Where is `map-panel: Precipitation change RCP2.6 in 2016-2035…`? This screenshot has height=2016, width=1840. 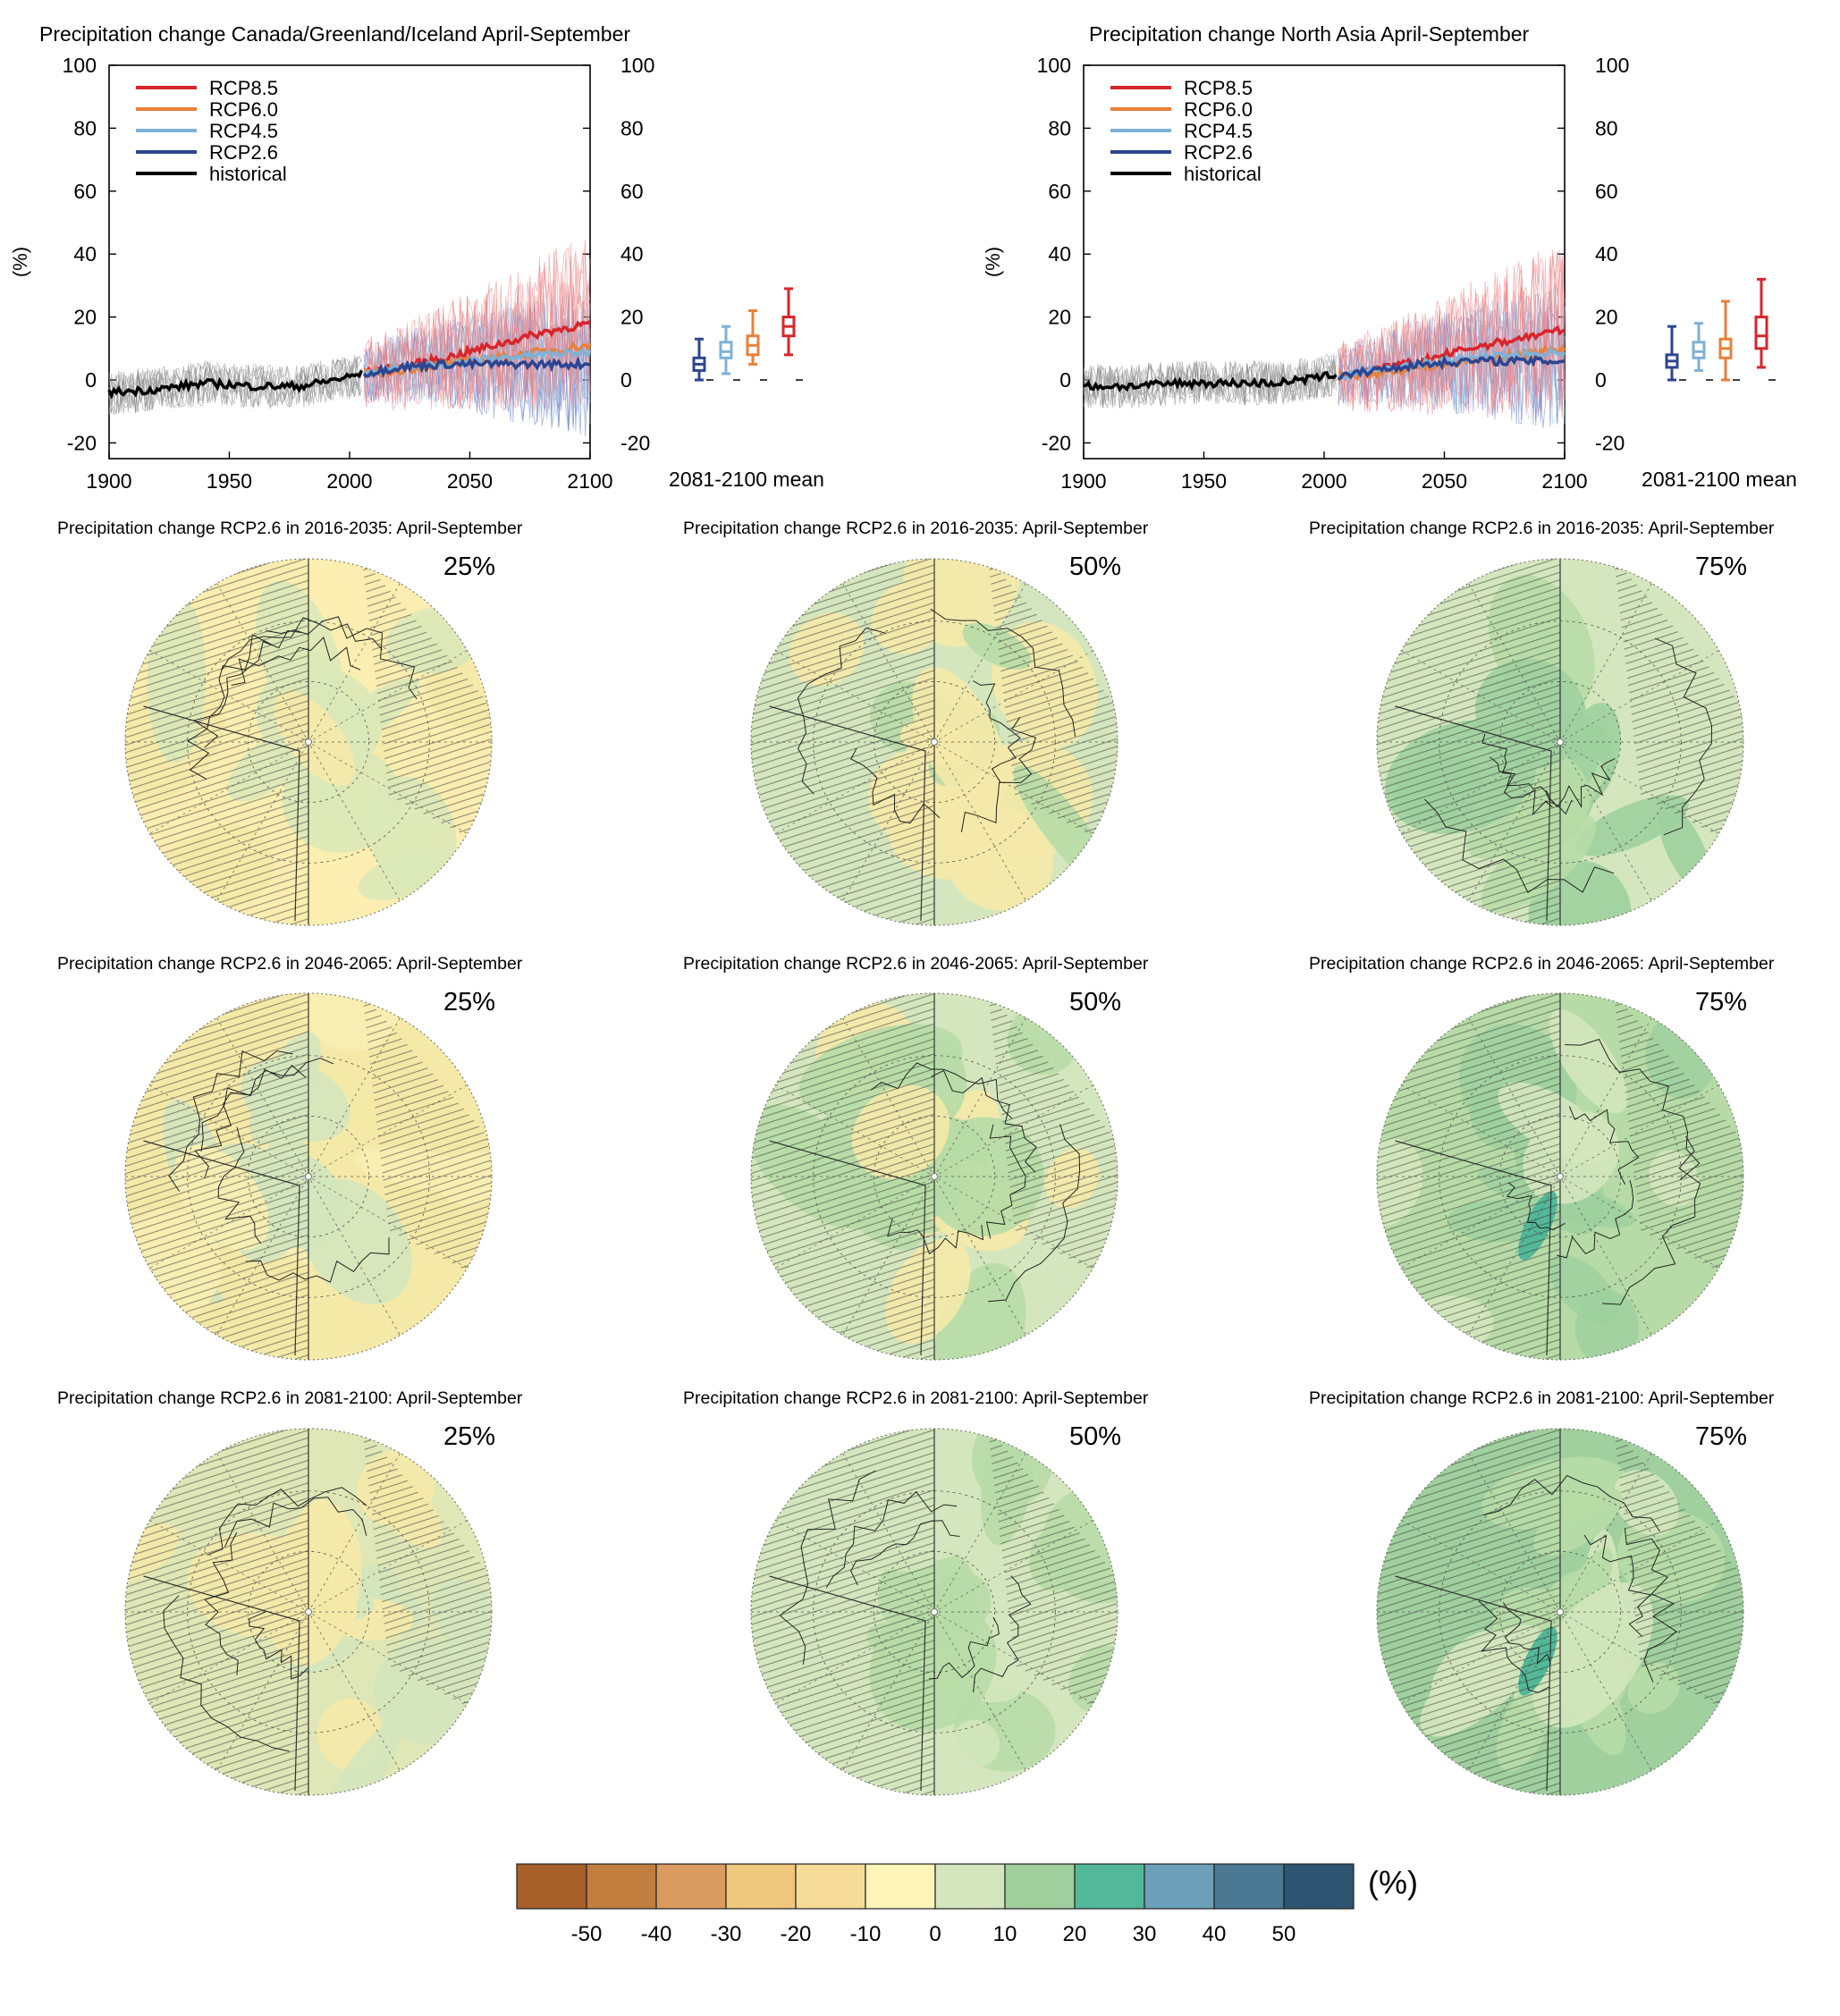 map-panel: Precipitation change RCP2.6 in 2016-2035… is located at coordinates (916, 722).